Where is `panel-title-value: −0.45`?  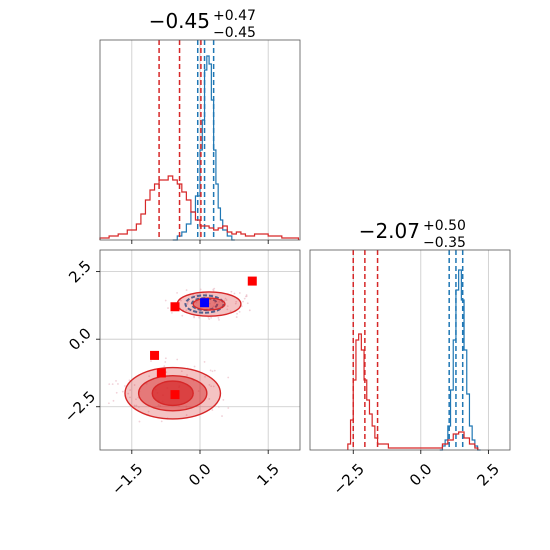
panel-title-value: −0.45 is located at coordinates (179, 21).